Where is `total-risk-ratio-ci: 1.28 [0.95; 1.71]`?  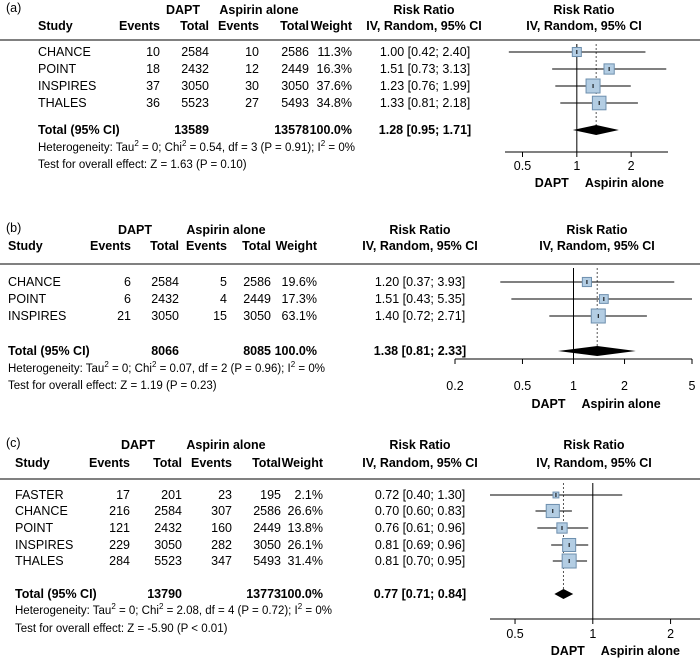
total-risk-ratio-ci: 1.28 [0.95; 1.71] is located at coordinates (425, 130).